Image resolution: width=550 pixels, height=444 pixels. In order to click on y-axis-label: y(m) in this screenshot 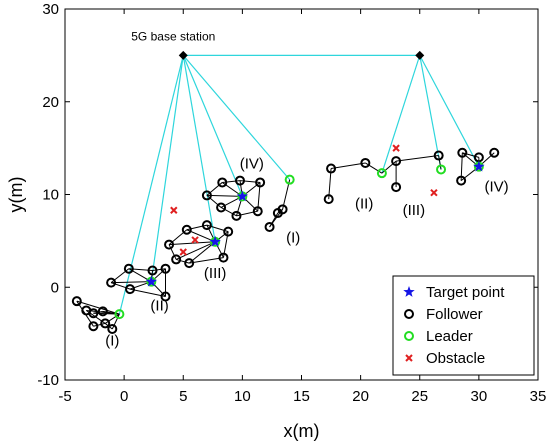, I will do `click(16, 195)`.